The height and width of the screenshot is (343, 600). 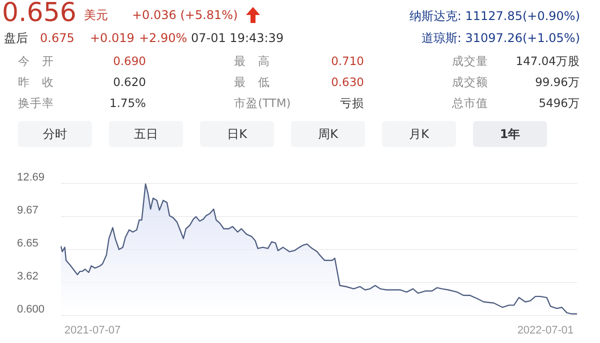 I want to click on text: 五日, so click(x=146, y=134).